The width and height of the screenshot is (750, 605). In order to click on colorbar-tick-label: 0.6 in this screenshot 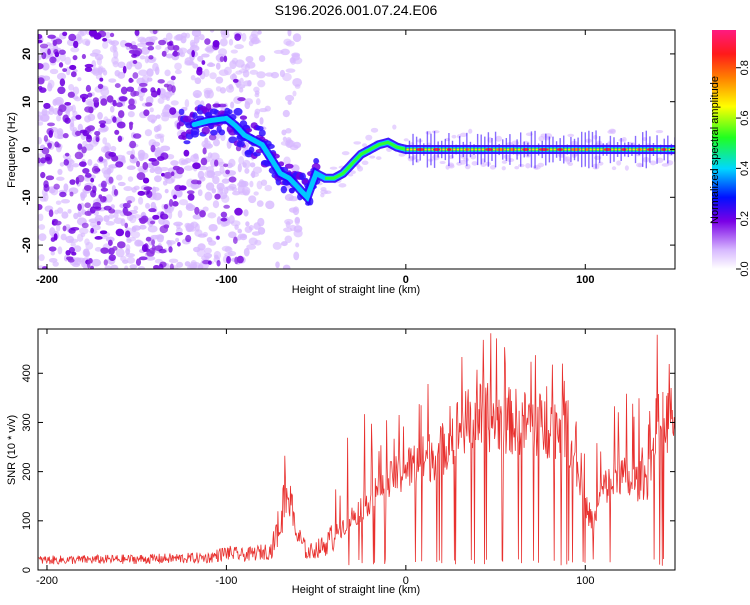, I will do `click(744, 117)`.